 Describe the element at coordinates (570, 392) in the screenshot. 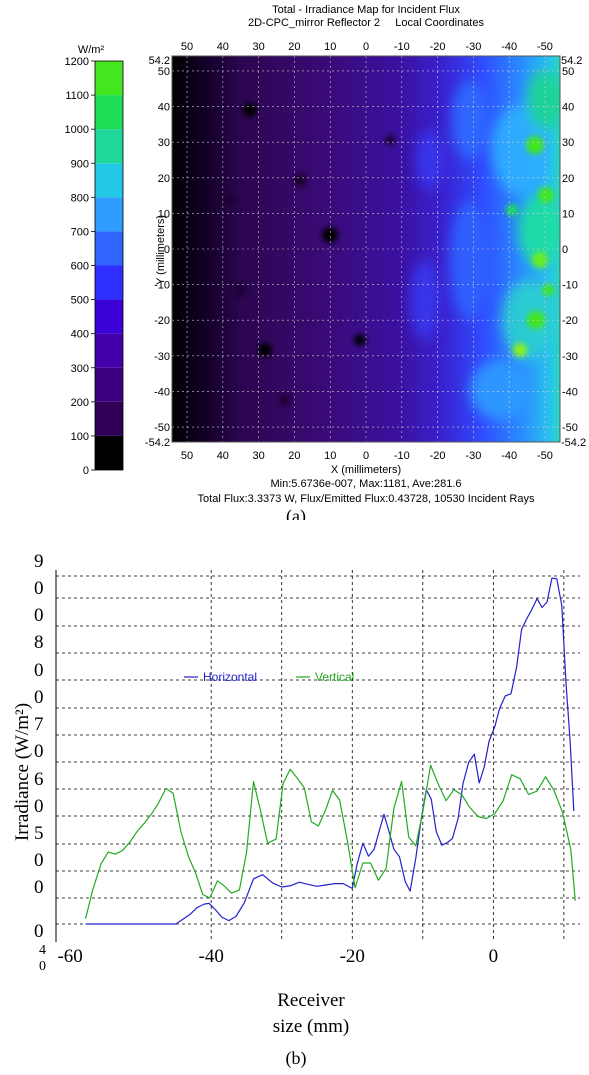

I see `map-y-tick-right: -40` at that location.